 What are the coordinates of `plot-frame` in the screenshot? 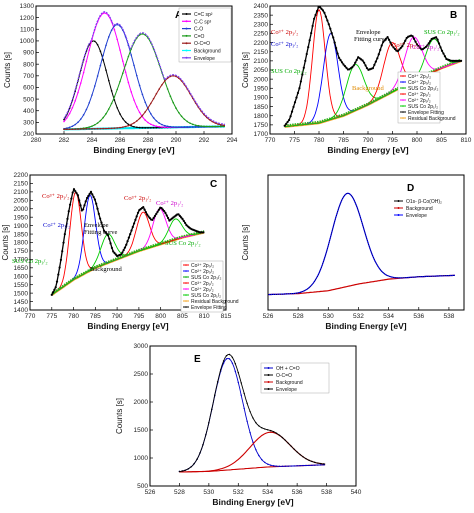 It's located at (366, 242).